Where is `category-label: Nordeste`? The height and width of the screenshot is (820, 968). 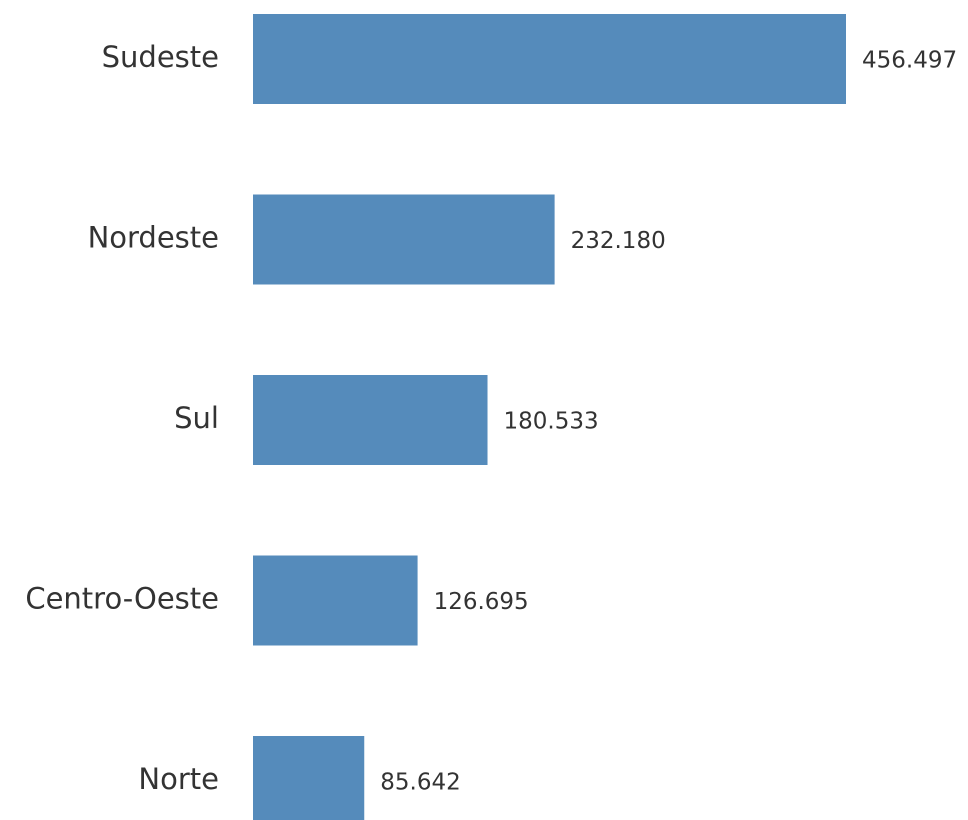 category-label: Nordeste is located at coordinates (153, 238).